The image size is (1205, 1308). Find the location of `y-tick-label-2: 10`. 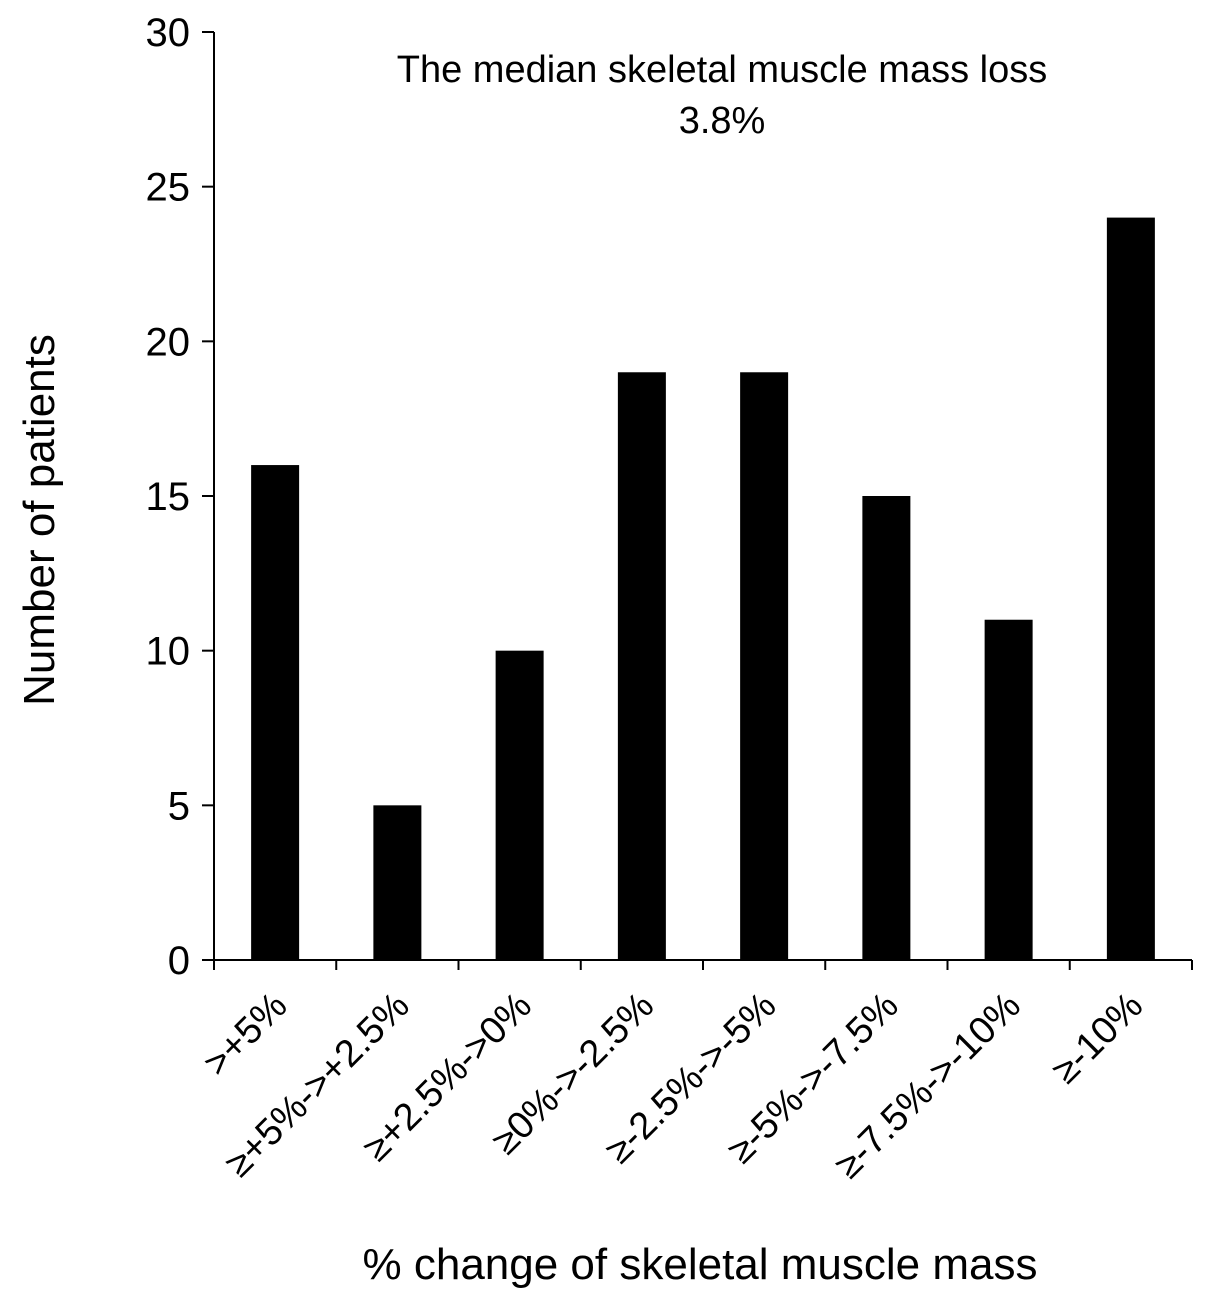

y-tick-label-2: 10 is located at coordinates (168, 652).